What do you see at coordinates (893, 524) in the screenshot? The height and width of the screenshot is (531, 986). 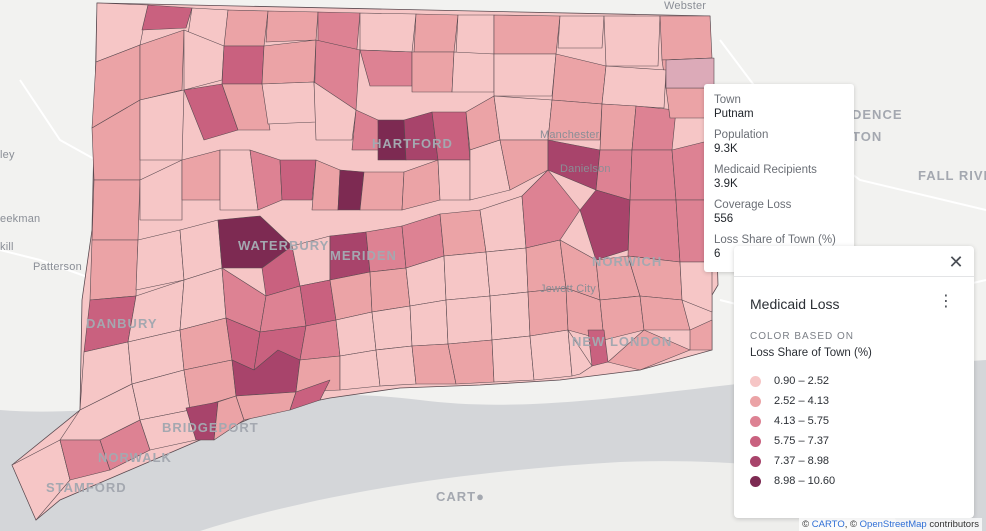 I see `osm-link: OpenStreetMap` at bounding box center [893, 524].